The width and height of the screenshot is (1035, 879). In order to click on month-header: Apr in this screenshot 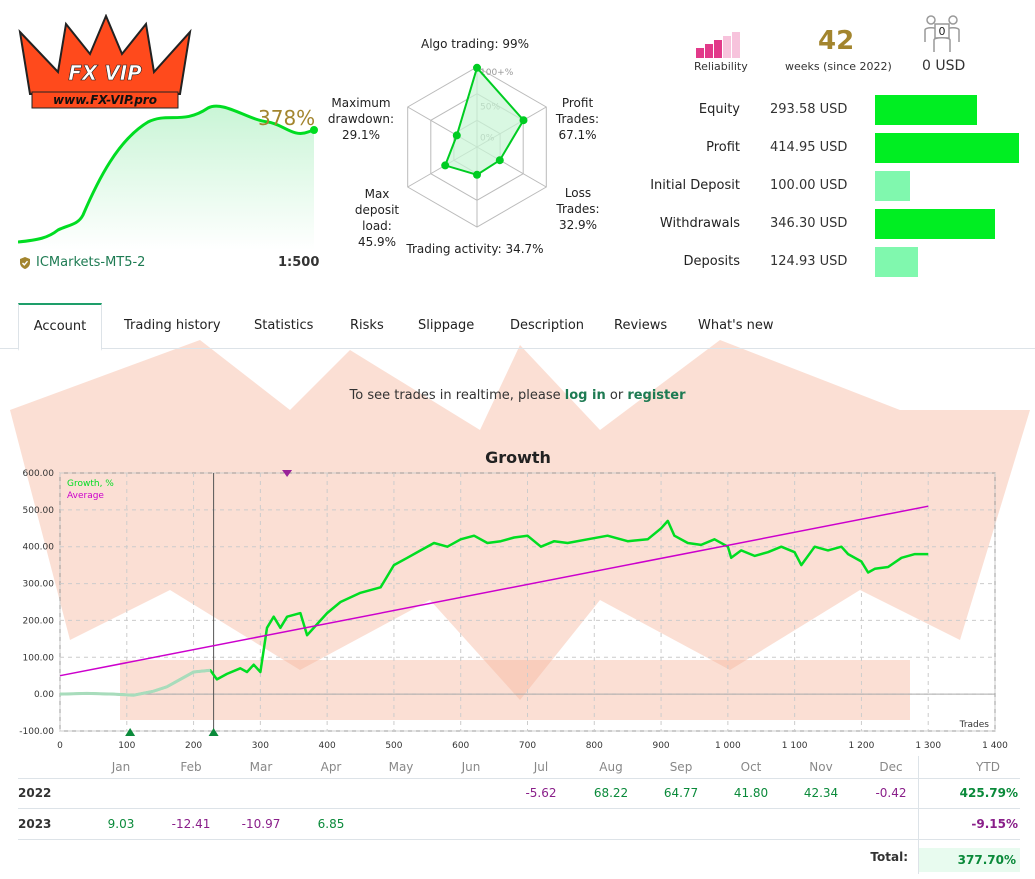, I will do `click(331, 767)`.